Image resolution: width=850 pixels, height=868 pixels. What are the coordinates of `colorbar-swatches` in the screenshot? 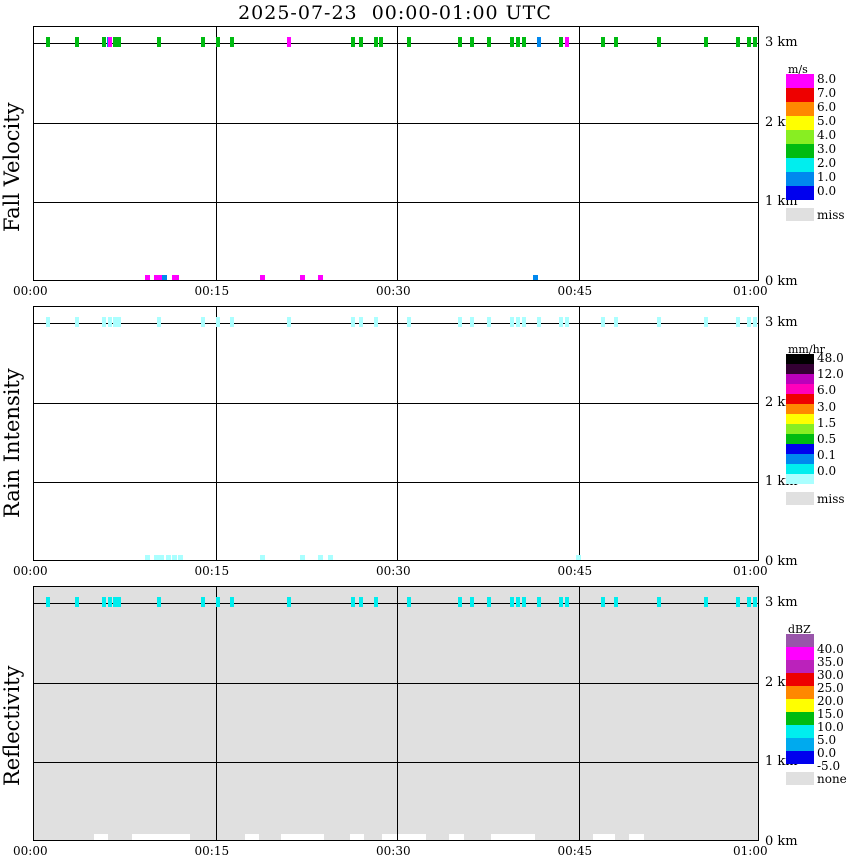 It's located at (800, 137).